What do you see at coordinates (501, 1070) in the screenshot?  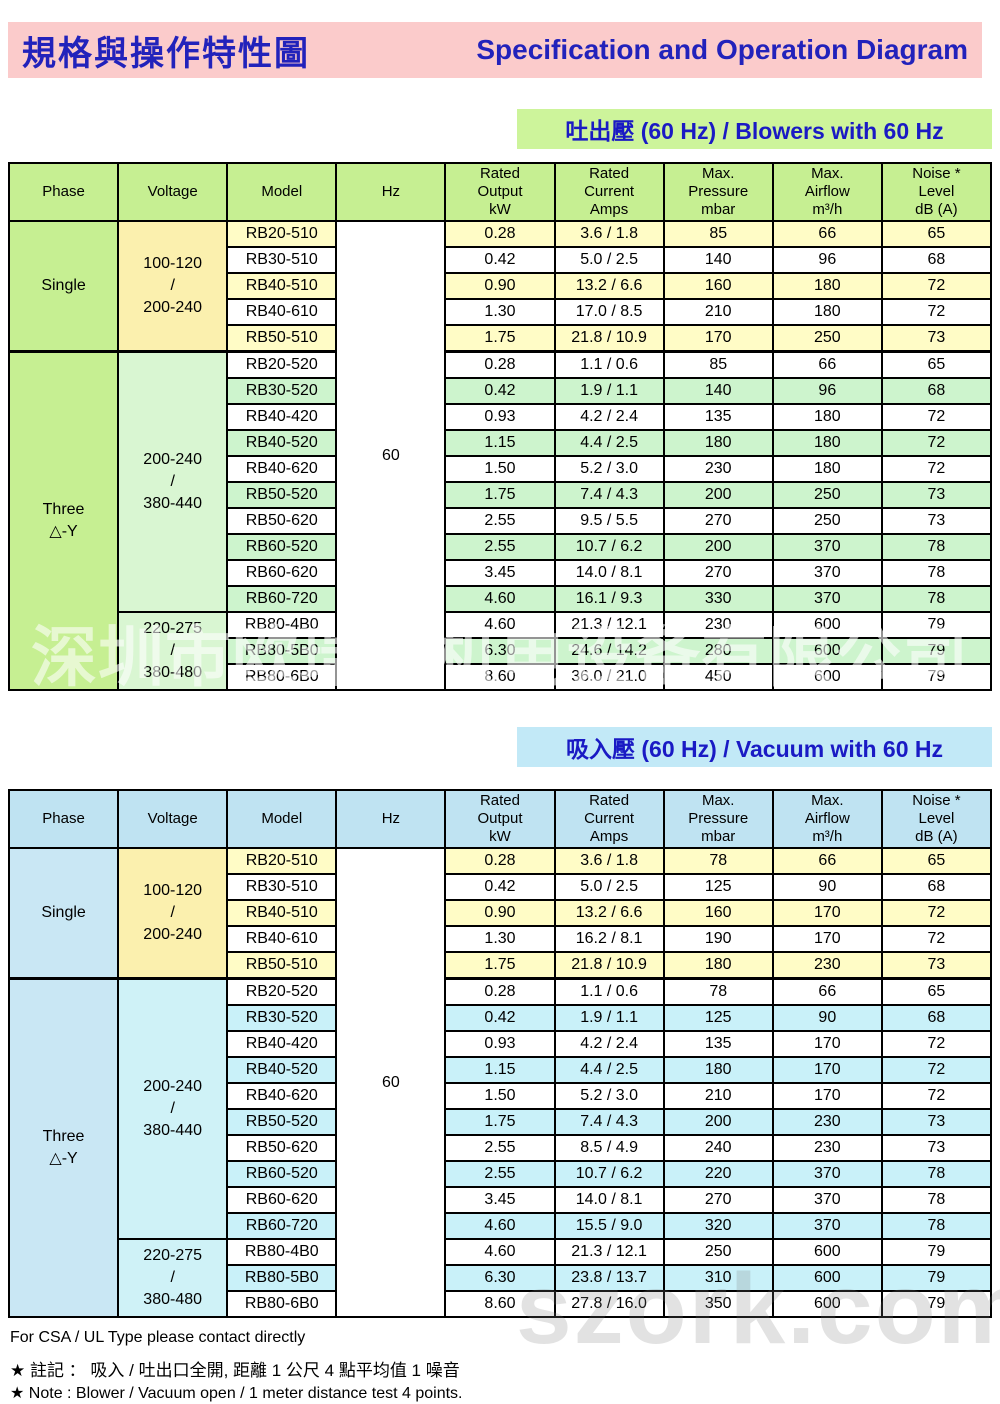 I see `spec-row: RB40-520 1.15 4.4 / 2.5 180 170 72` at bounding box center [501, 1070].